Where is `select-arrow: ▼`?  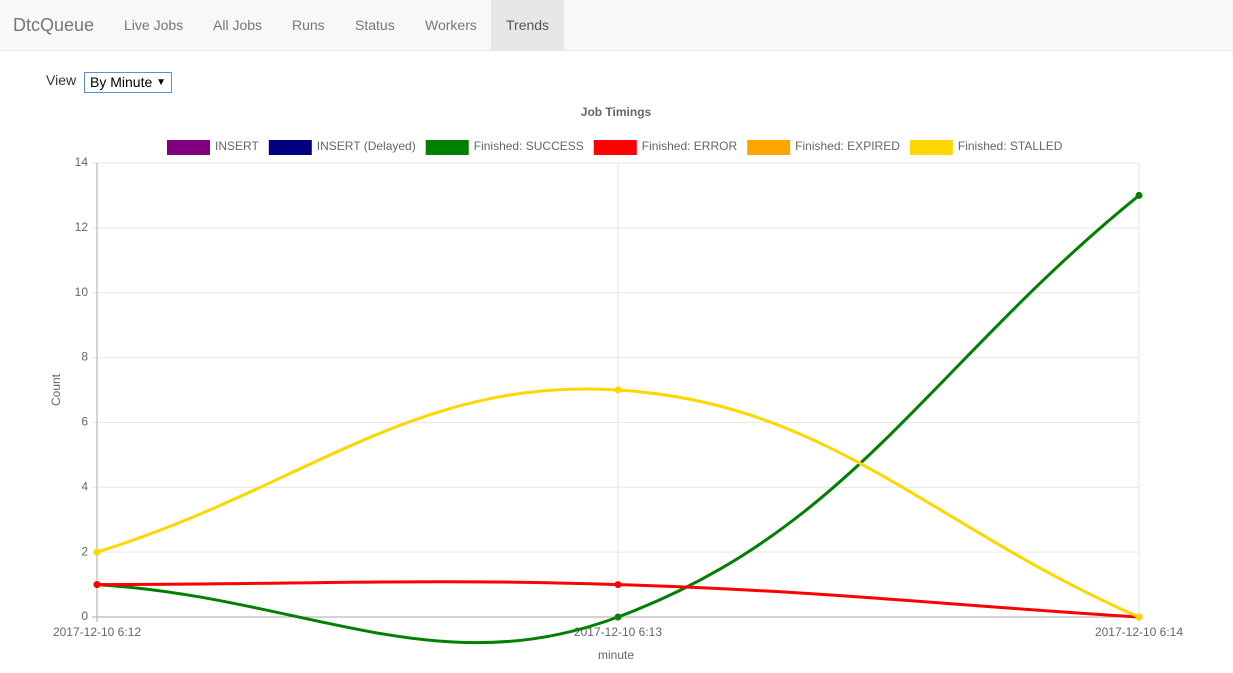
select-arrow: ▼ is located at coordinates (161, 82).